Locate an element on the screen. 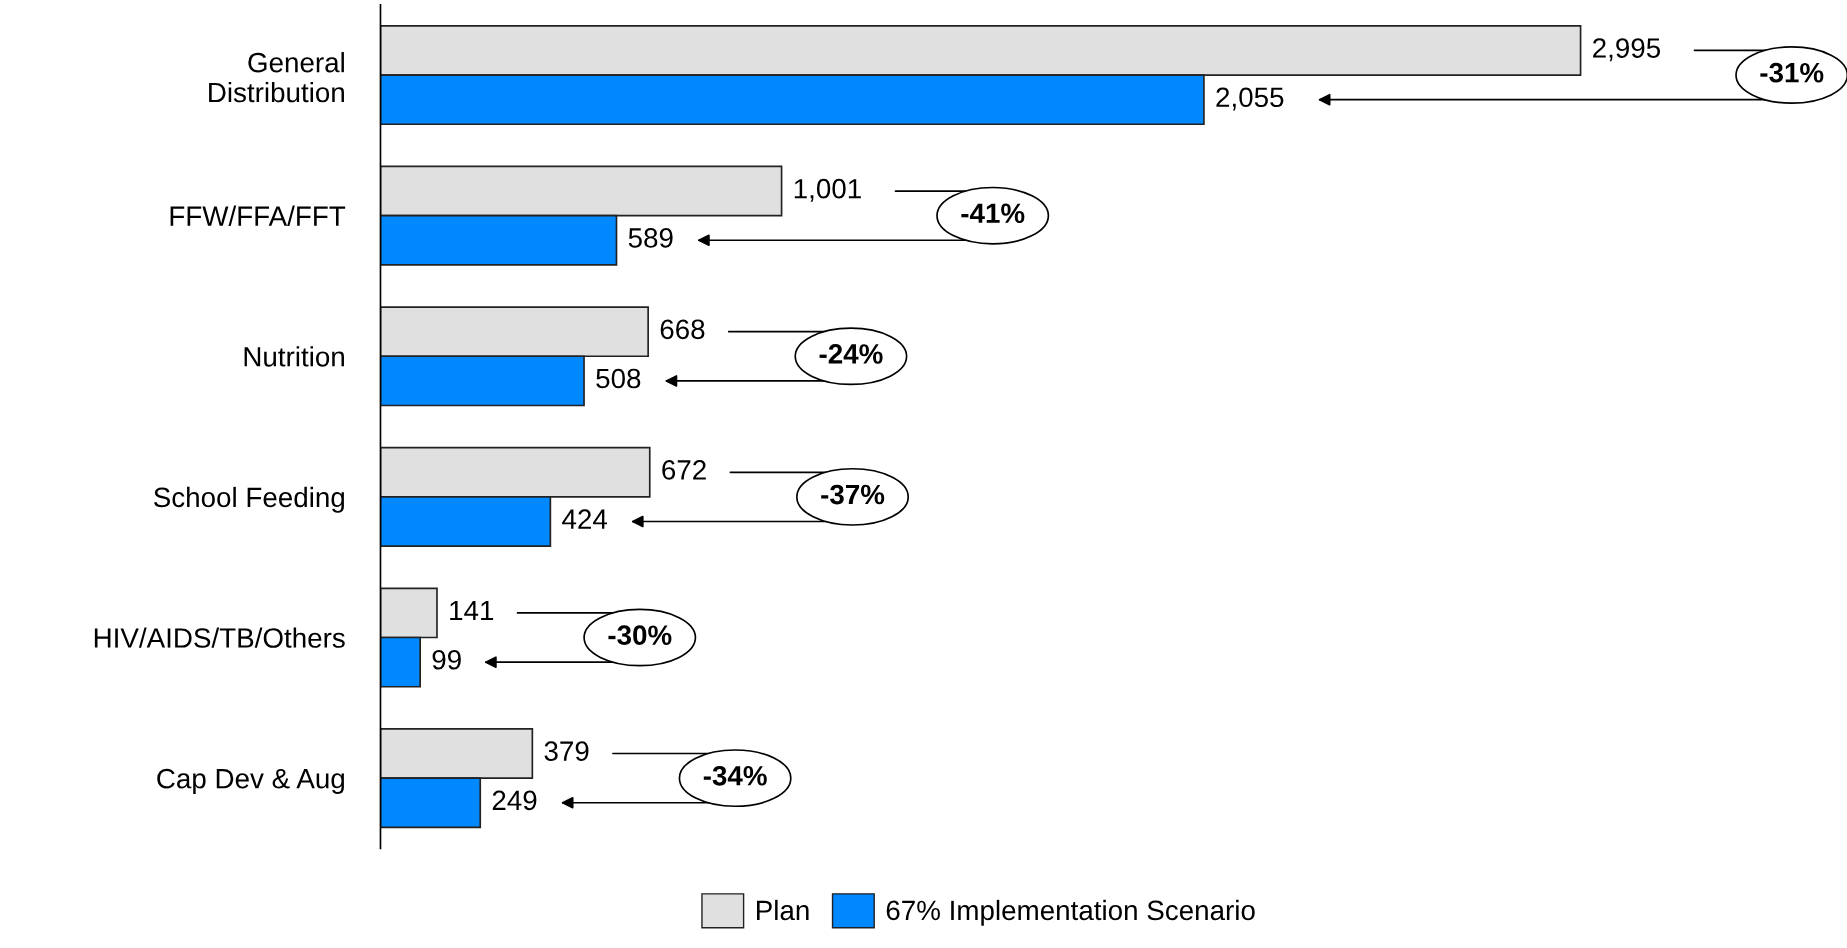 The width and height of the screenshot is (1847, 948). annotation: -30% is located at coordinates (640, 635).